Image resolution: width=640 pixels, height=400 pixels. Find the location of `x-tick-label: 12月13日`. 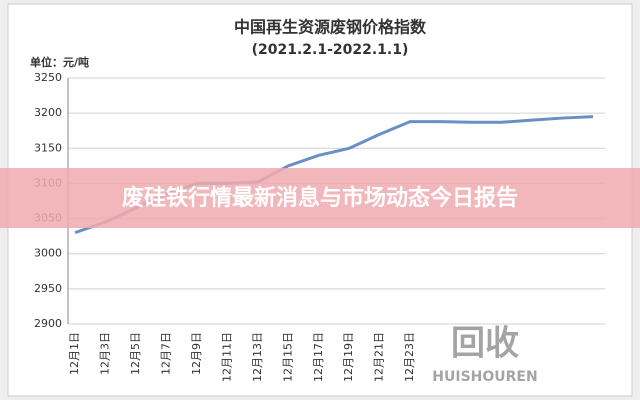

x-tick-label: 12月13日 is located at coordinates (257, 357).